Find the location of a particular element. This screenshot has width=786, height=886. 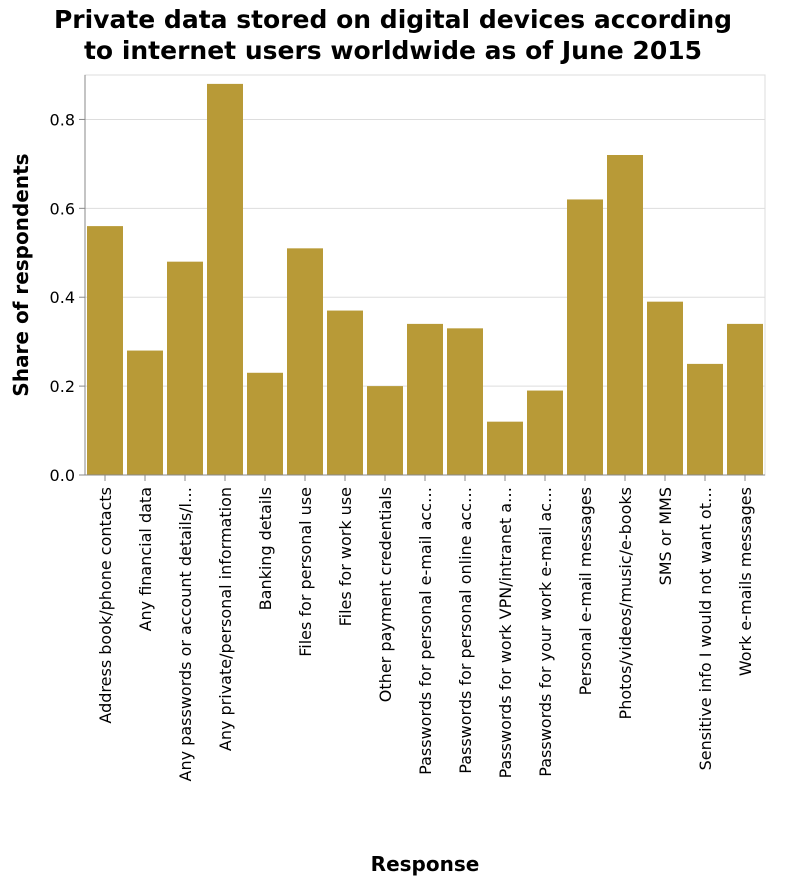

x-tick-label: Files for personal use is located at coordinates (305, 572).